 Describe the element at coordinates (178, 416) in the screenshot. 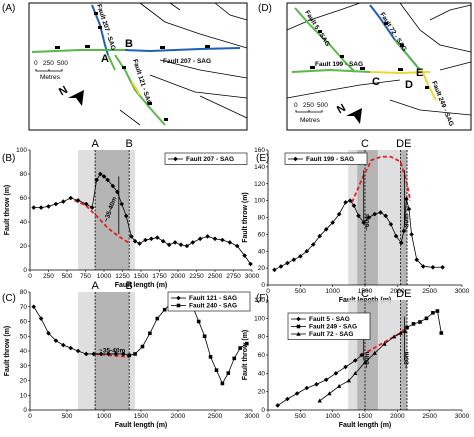

I see `x-tick-label: 2000` at that location.